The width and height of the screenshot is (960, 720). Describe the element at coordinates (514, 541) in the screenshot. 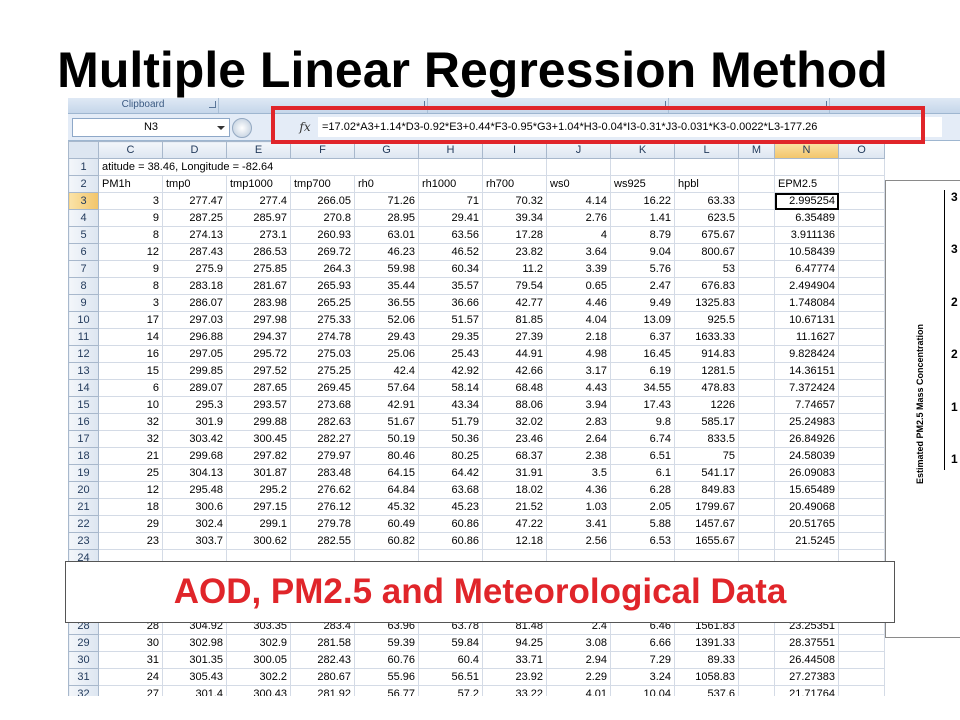

I see `cell: 12.18` at that location.